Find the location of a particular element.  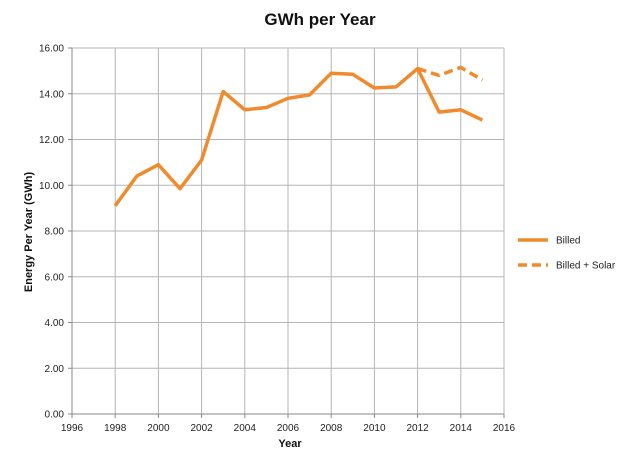

x-tick-label: 2006 is located at coordinates (288, 428).